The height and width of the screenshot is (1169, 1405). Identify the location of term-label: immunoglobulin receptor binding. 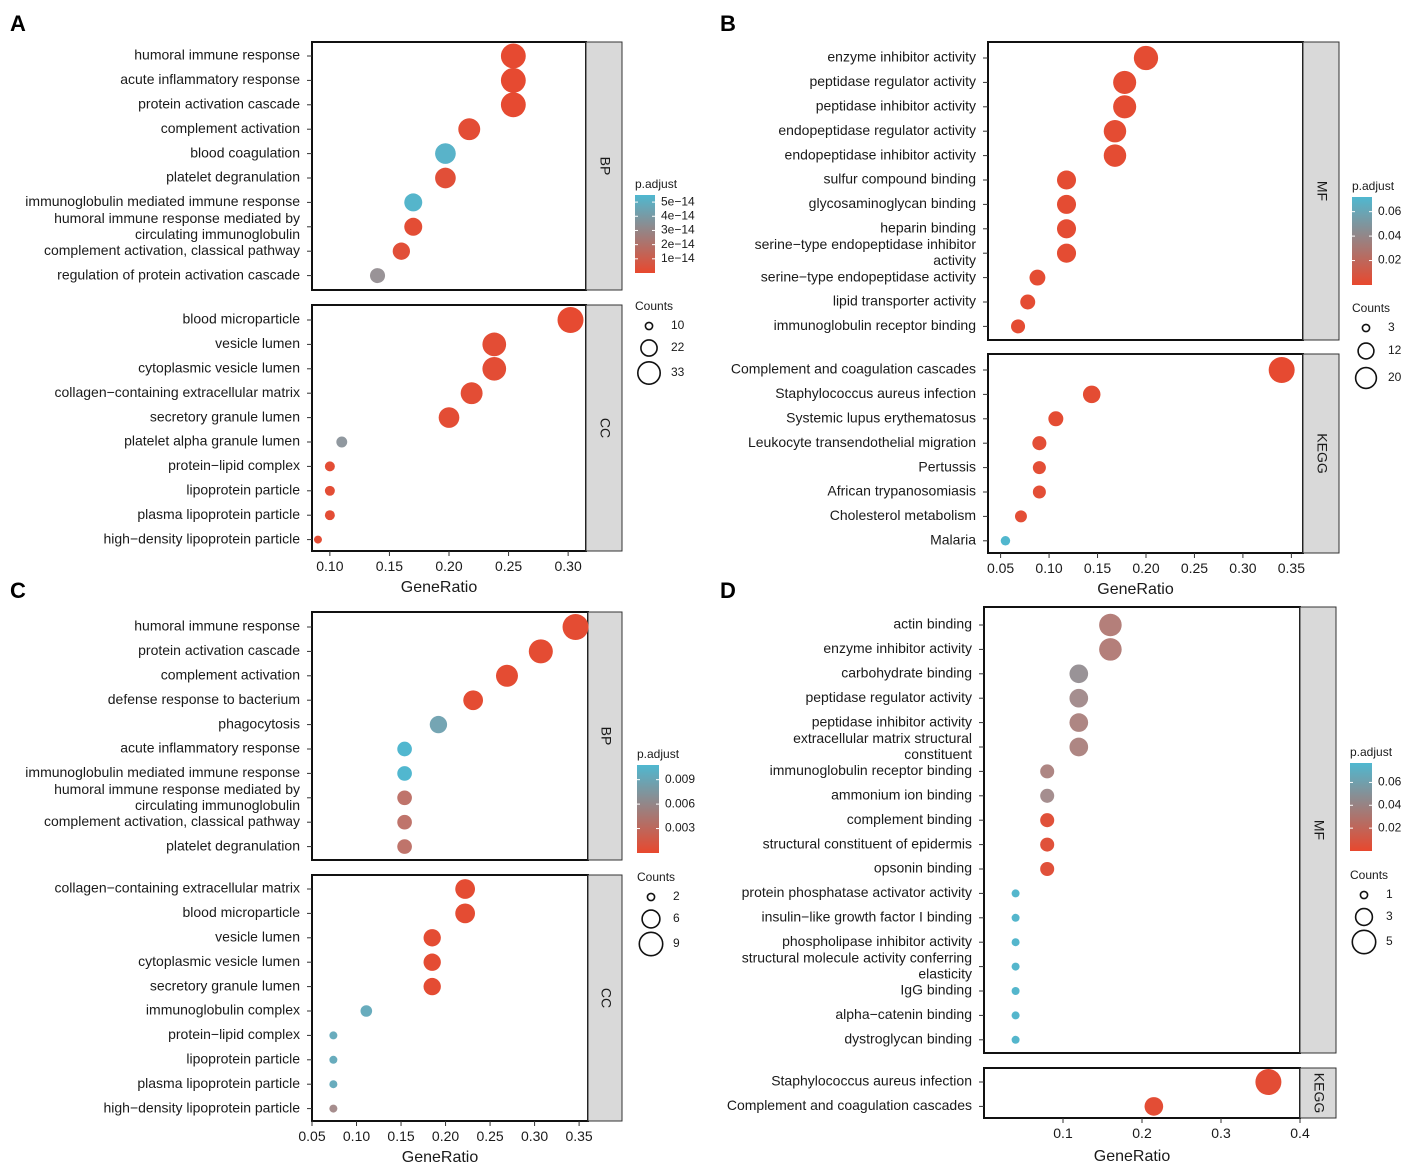
(871, 770).